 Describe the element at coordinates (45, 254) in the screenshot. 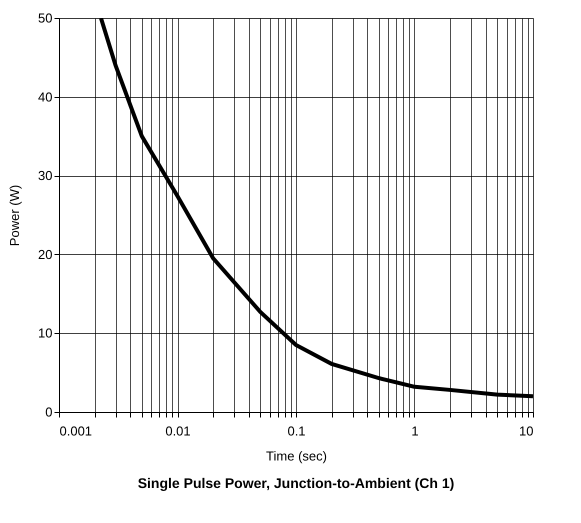

I see `y-tick-label: 20` at that location.